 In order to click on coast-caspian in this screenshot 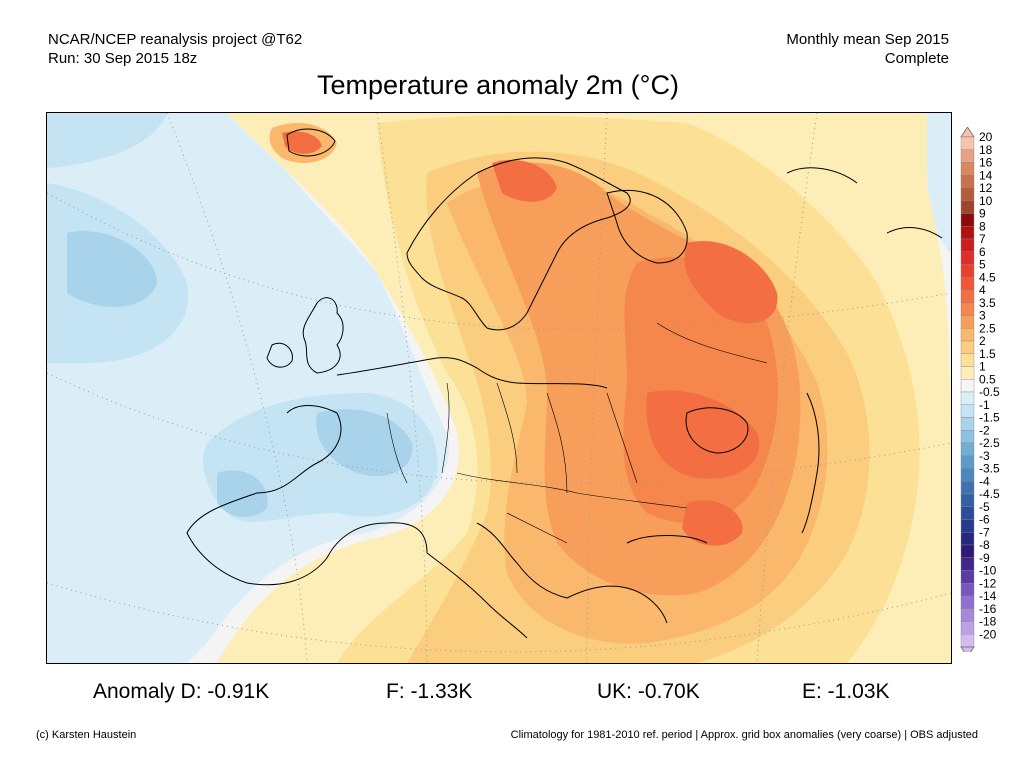, I will do `click(810, 463)`.